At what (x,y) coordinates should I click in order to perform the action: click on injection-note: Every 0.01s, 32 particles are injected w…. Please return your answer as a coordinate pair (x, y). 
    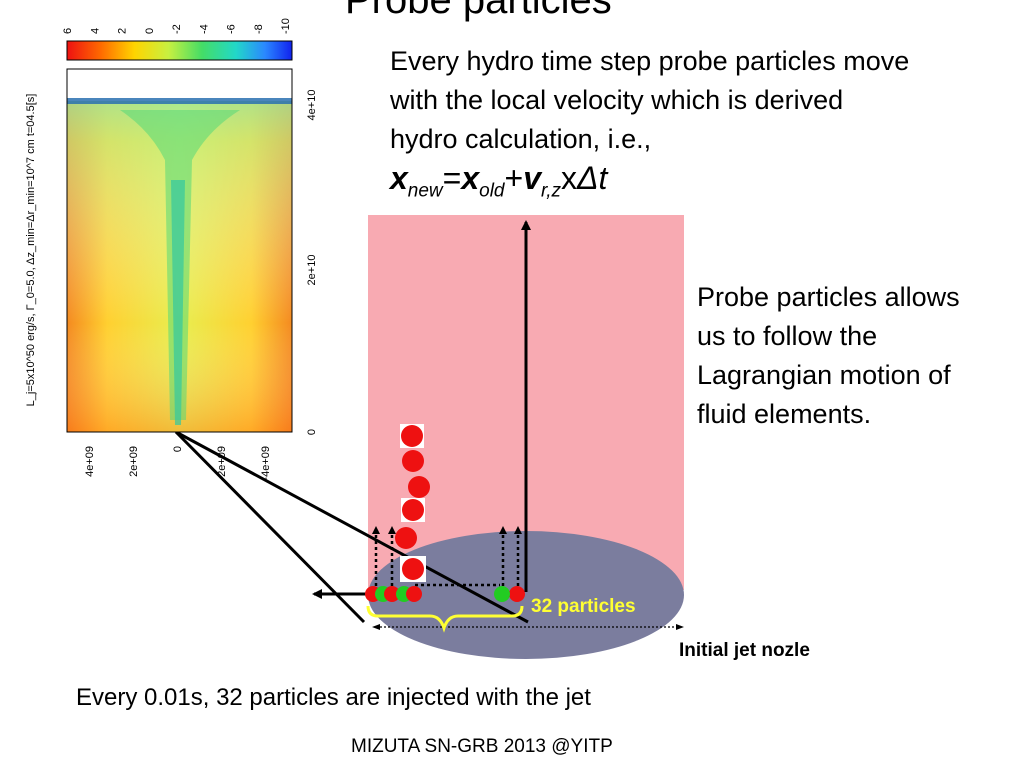
    Looking at the image, I should click on (333, 697).